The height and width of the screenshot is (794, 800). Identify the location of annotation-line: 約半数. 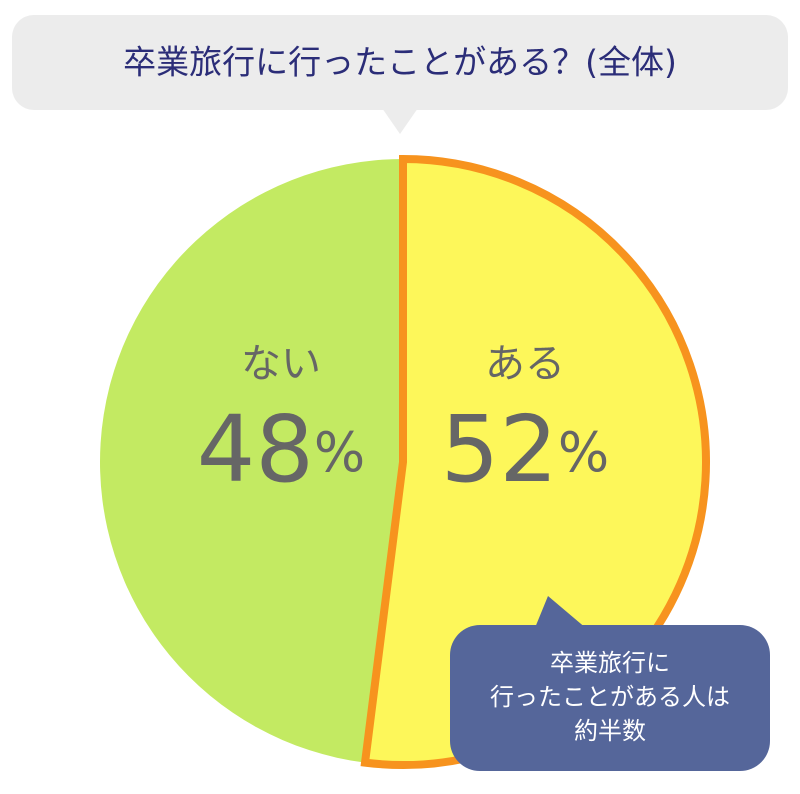
(610, 731).